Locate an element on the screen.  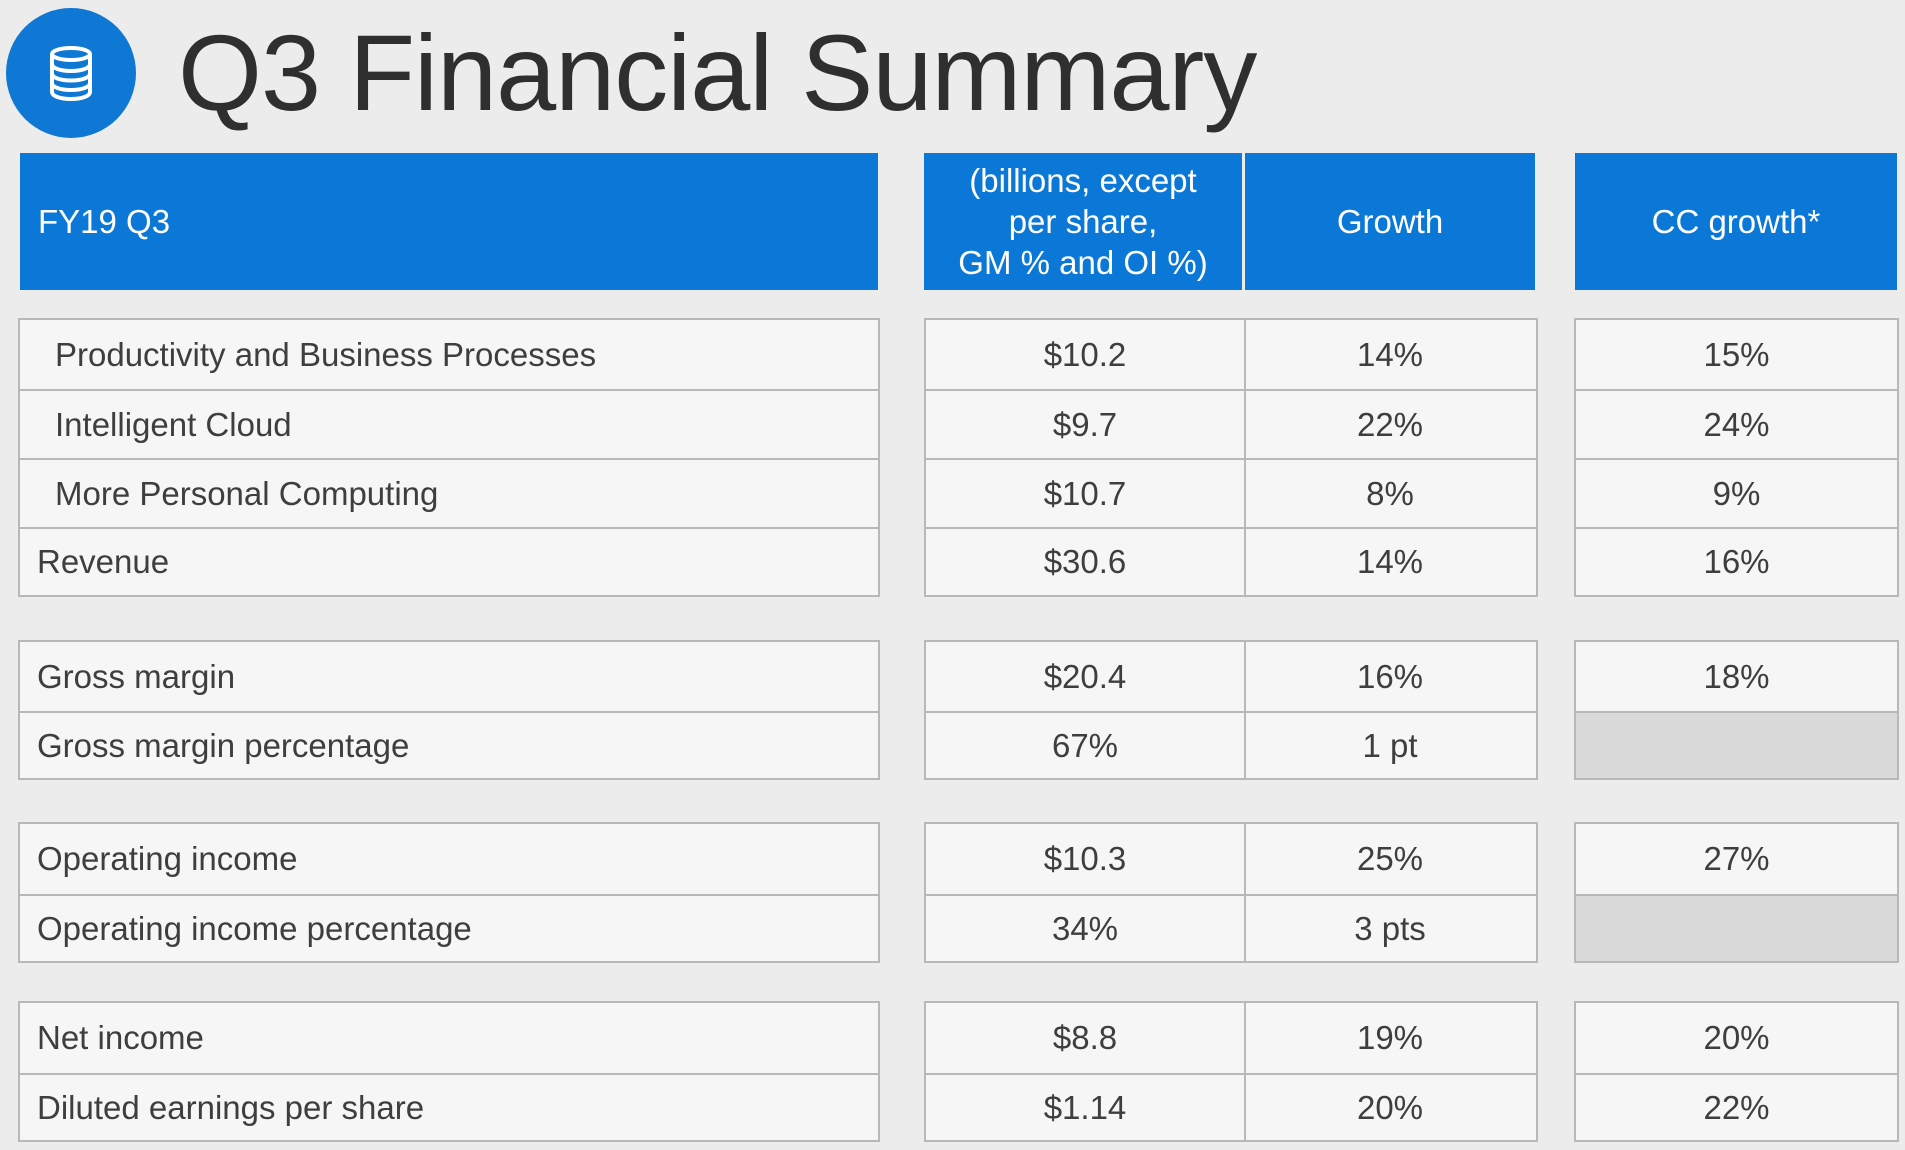
growth-cell: 20% is located at coordinates (1390, 1107).